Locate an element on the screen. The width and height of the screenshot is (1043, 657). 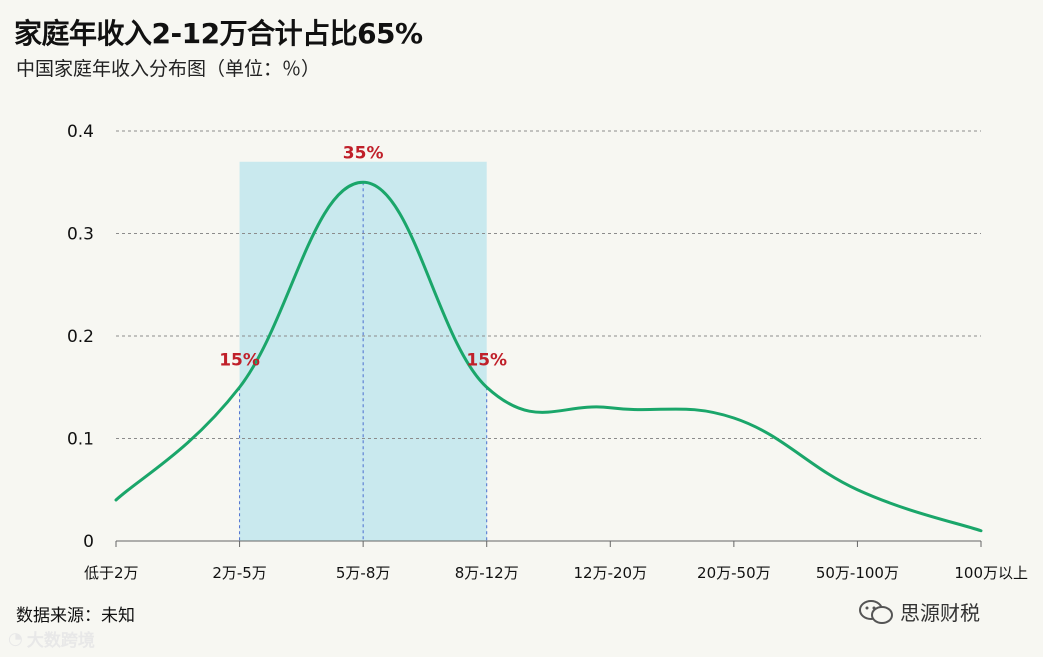
y-tick-label: 0.1 is located at coordinates (80, 440).